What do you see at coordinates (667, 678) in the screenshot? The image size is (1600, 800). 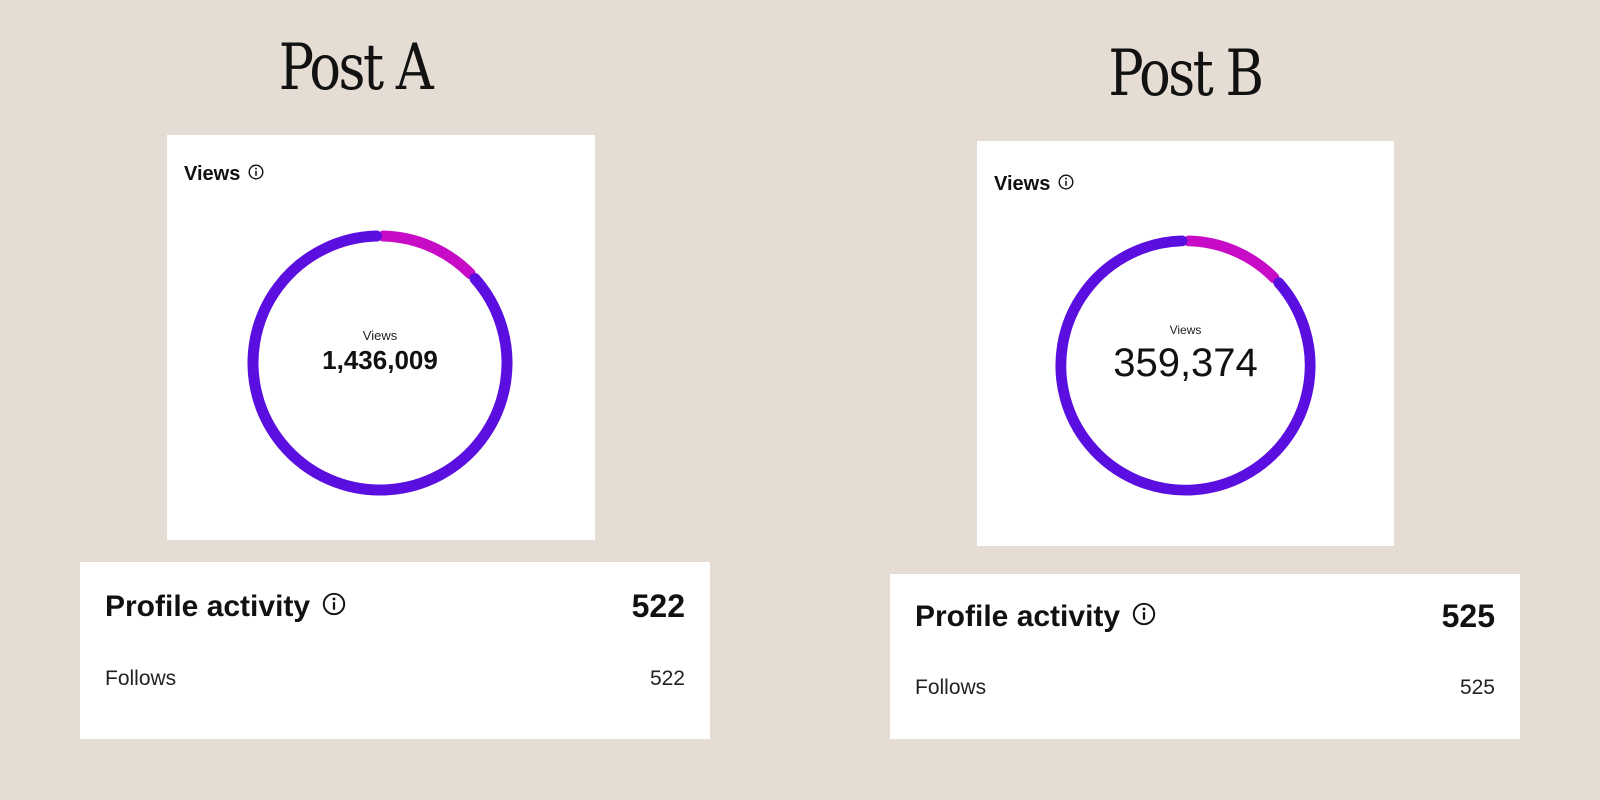 I see `follows-value: 522` at bounding box center [667, 678].